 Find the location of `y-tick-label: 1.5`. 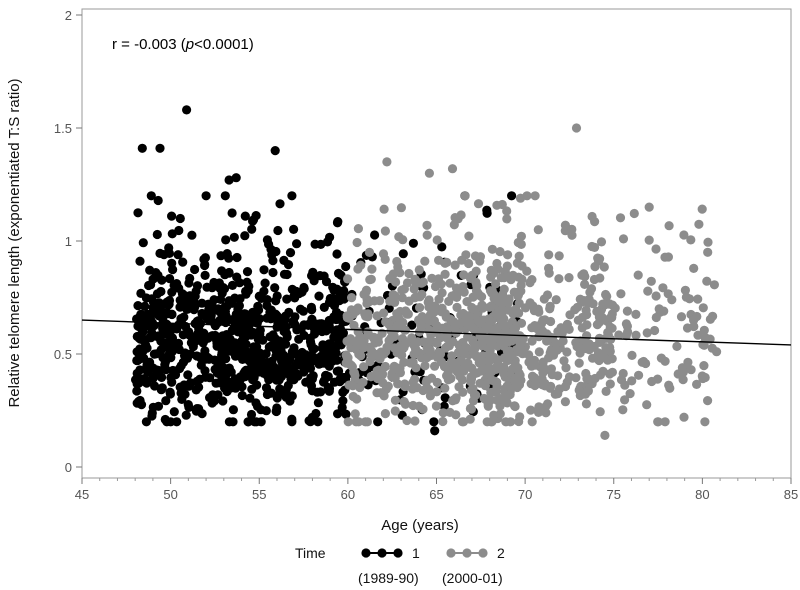

y-tick-label: 1.5 is located at coordinates (63, 128).